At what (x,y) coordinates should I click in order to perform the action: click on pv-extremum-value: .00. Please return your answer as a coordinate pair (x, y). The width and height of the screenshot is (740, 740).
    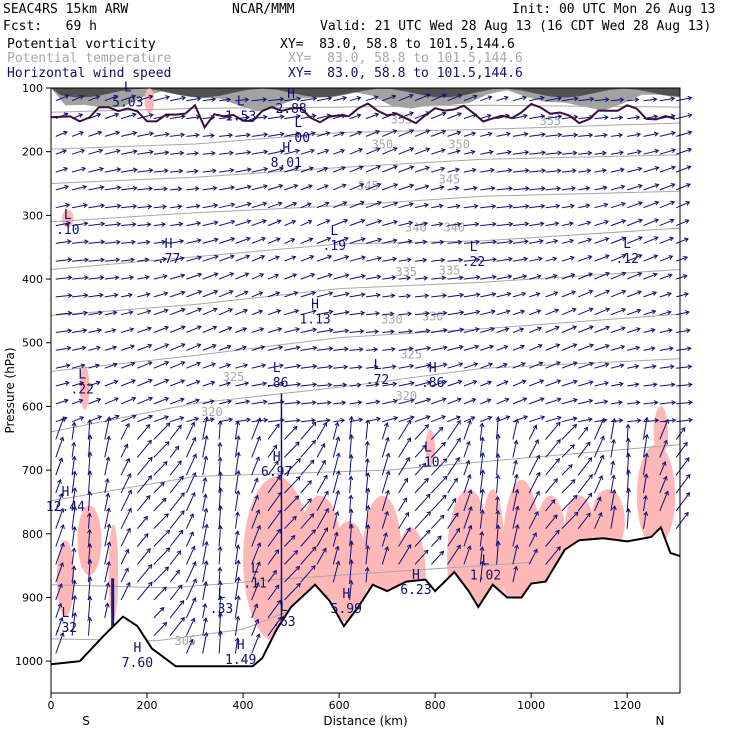
    Looking at the image, I should click on (298, 138).